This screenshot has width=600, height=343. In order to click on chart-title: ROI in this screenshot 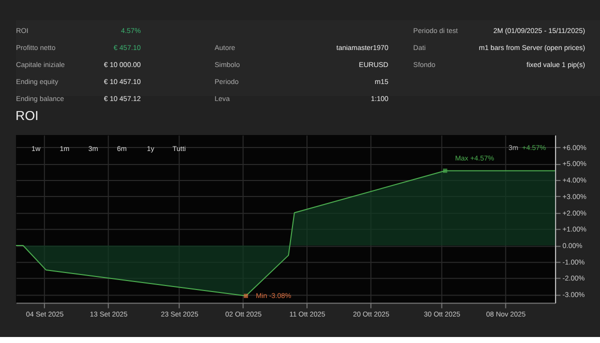, I will do `click(27, 116)`.